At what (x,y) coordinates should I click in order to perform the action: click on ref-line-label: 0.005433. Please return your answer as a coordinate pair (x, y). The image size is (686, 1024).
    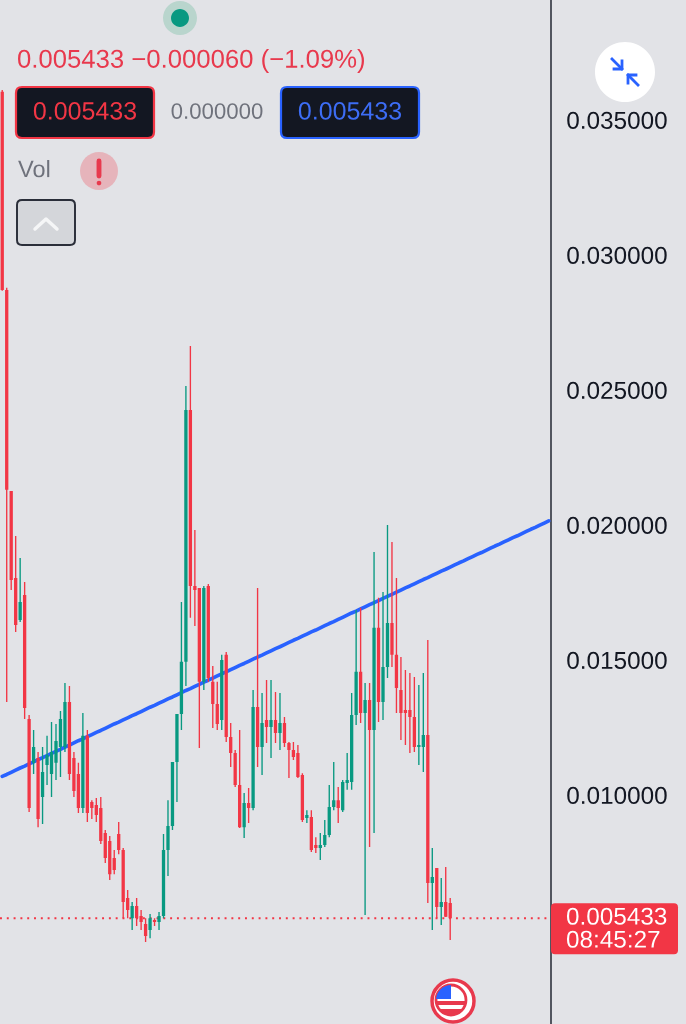
    Looking at the image, I should click on (616, 916).